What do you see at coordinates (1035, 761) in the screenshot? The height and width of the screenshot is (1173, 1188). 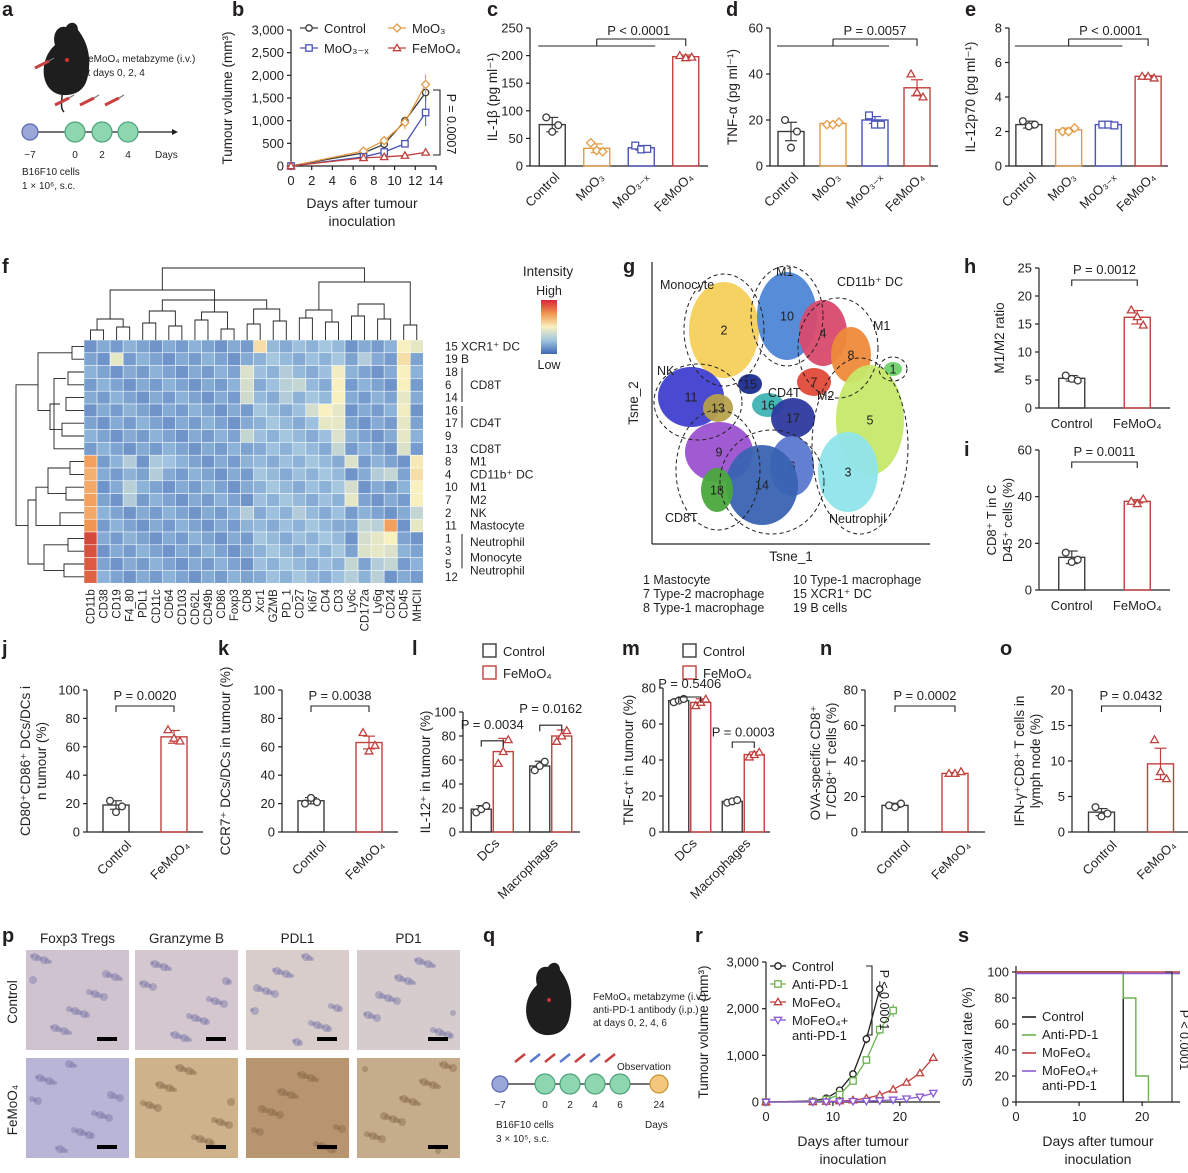 I see `y-axis-label-line: lymph node (%)` at bounding box center [1035, 761].